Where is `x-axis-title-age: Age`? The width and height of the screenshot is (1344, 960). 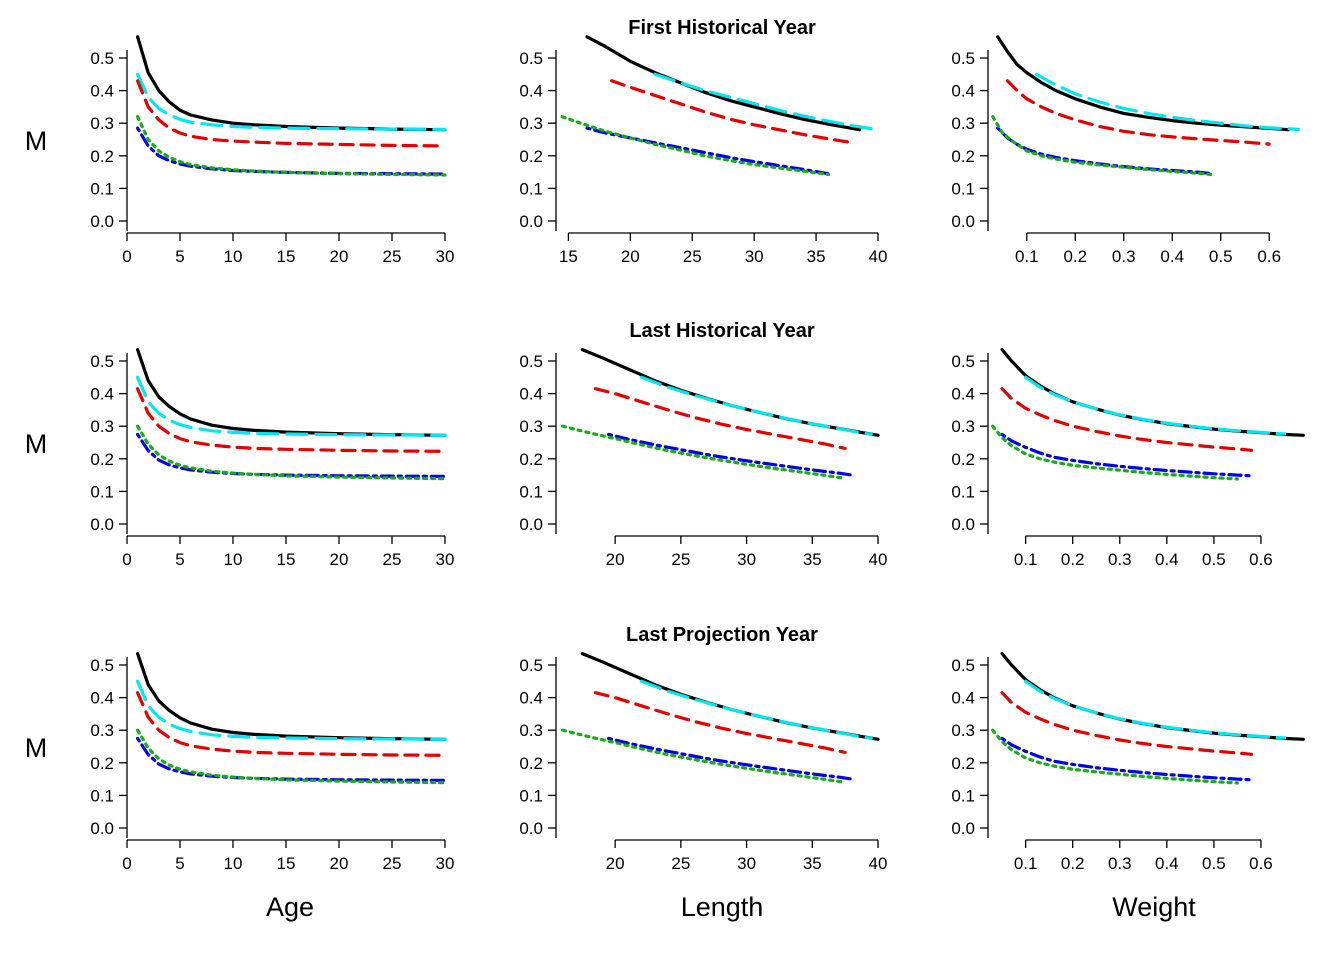
x-axis-title-age: Age is located at coordinates (290, 907).